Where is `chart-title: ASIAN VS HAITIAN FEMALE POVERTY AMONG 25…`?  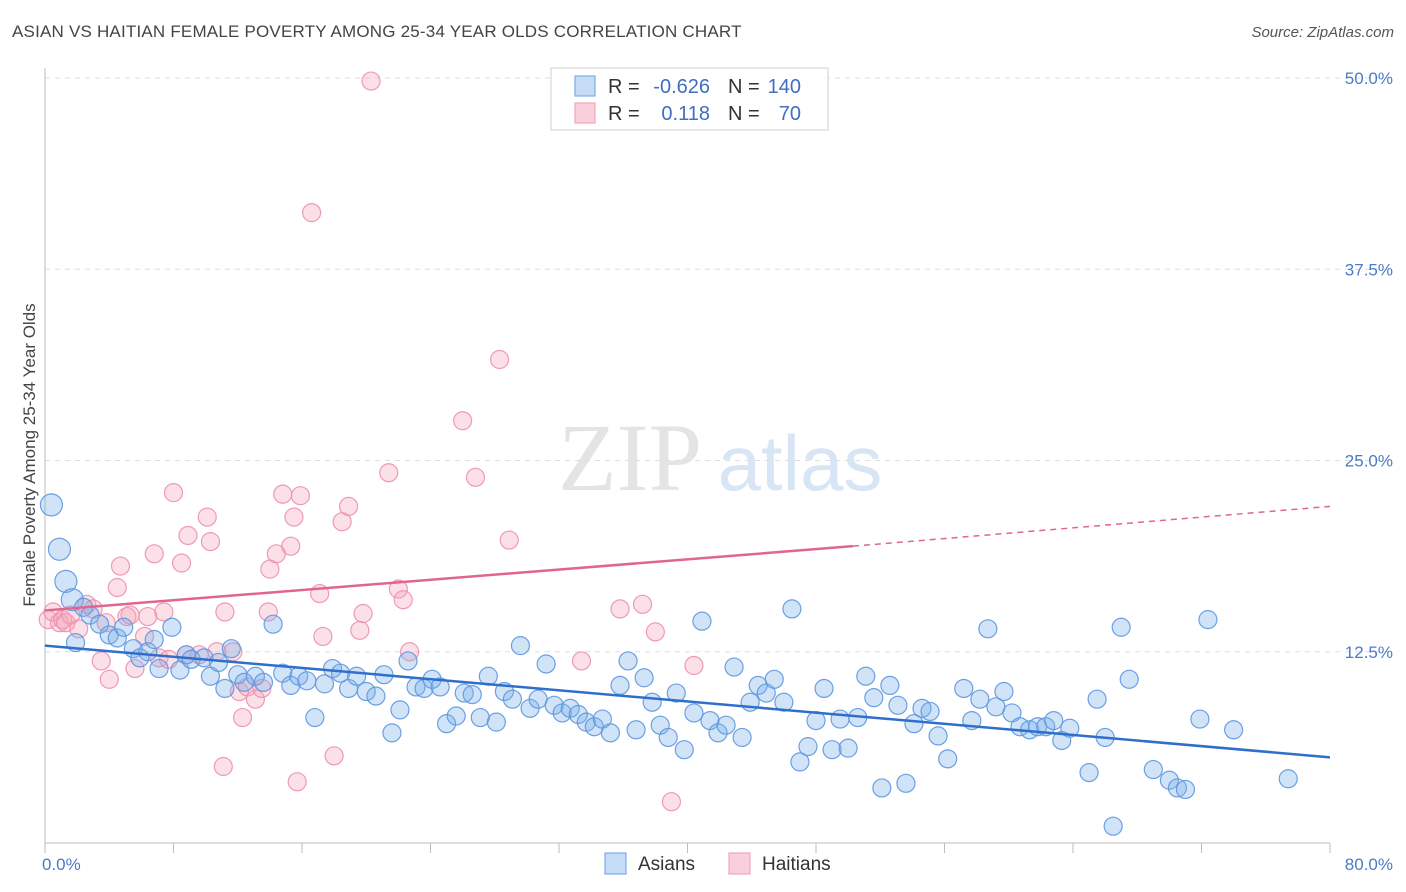 chart-title: ASIAN VS HAITIAN FEMALE POVERTY AMONG 25… is located at coordinates (377, 31).